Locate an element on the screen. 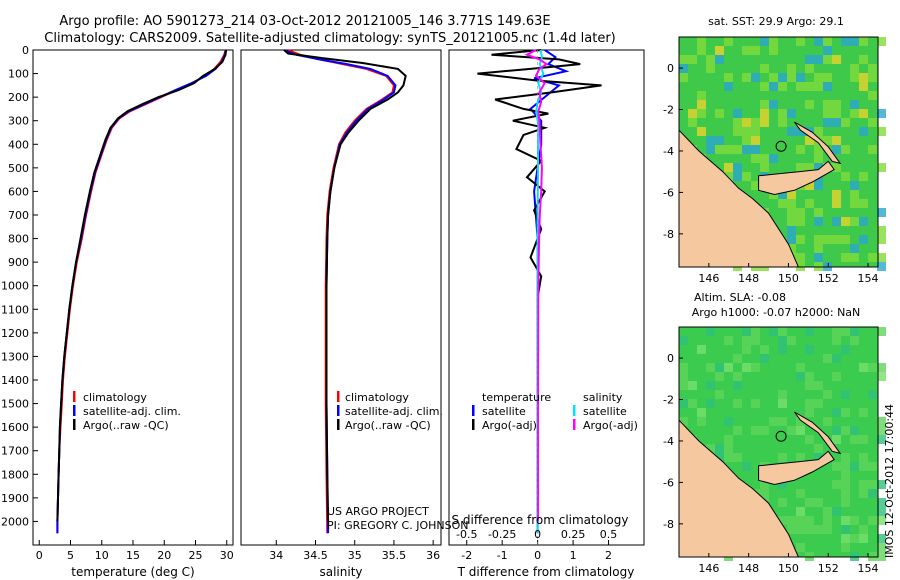 The image size is (900, 580). depth-tick-label: 1100 is located at coordinates (15, 309).